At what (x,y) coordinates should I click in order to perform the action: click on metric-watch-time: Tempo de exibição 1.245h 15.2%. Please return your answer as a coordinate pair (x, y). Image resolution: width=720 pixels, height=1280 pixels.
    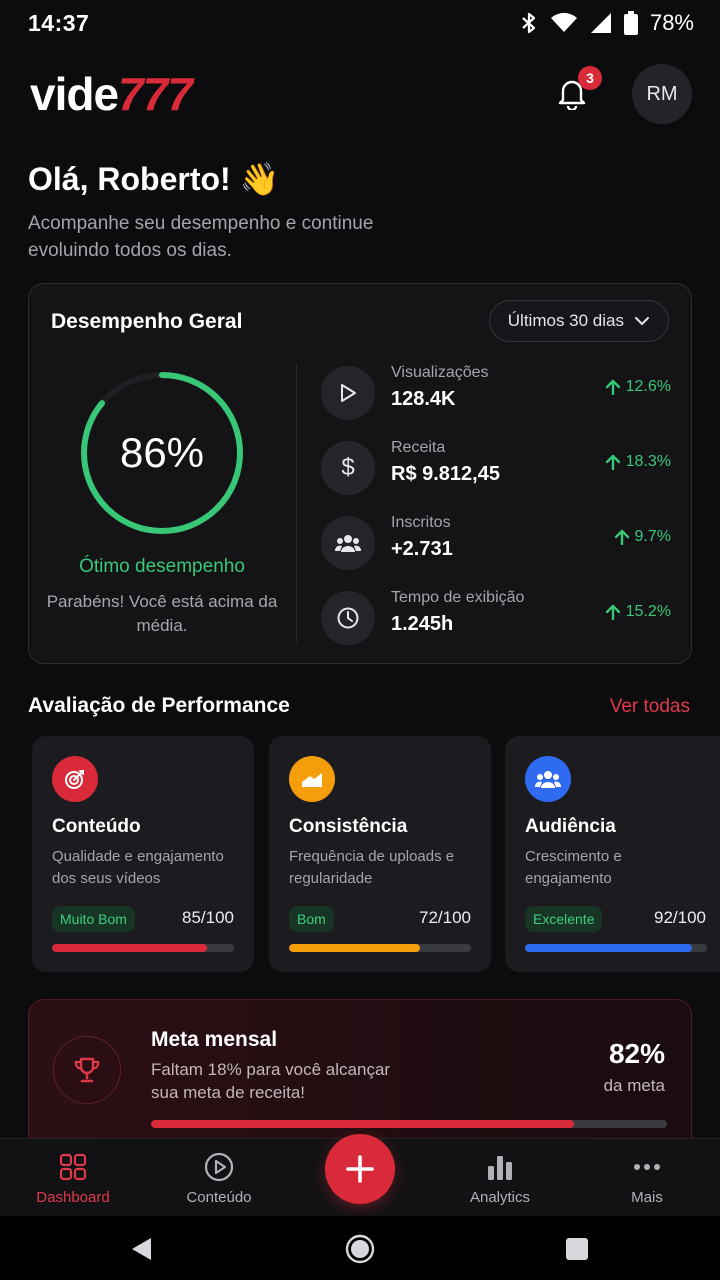
    Looking at the image, I should click on (496, 617).